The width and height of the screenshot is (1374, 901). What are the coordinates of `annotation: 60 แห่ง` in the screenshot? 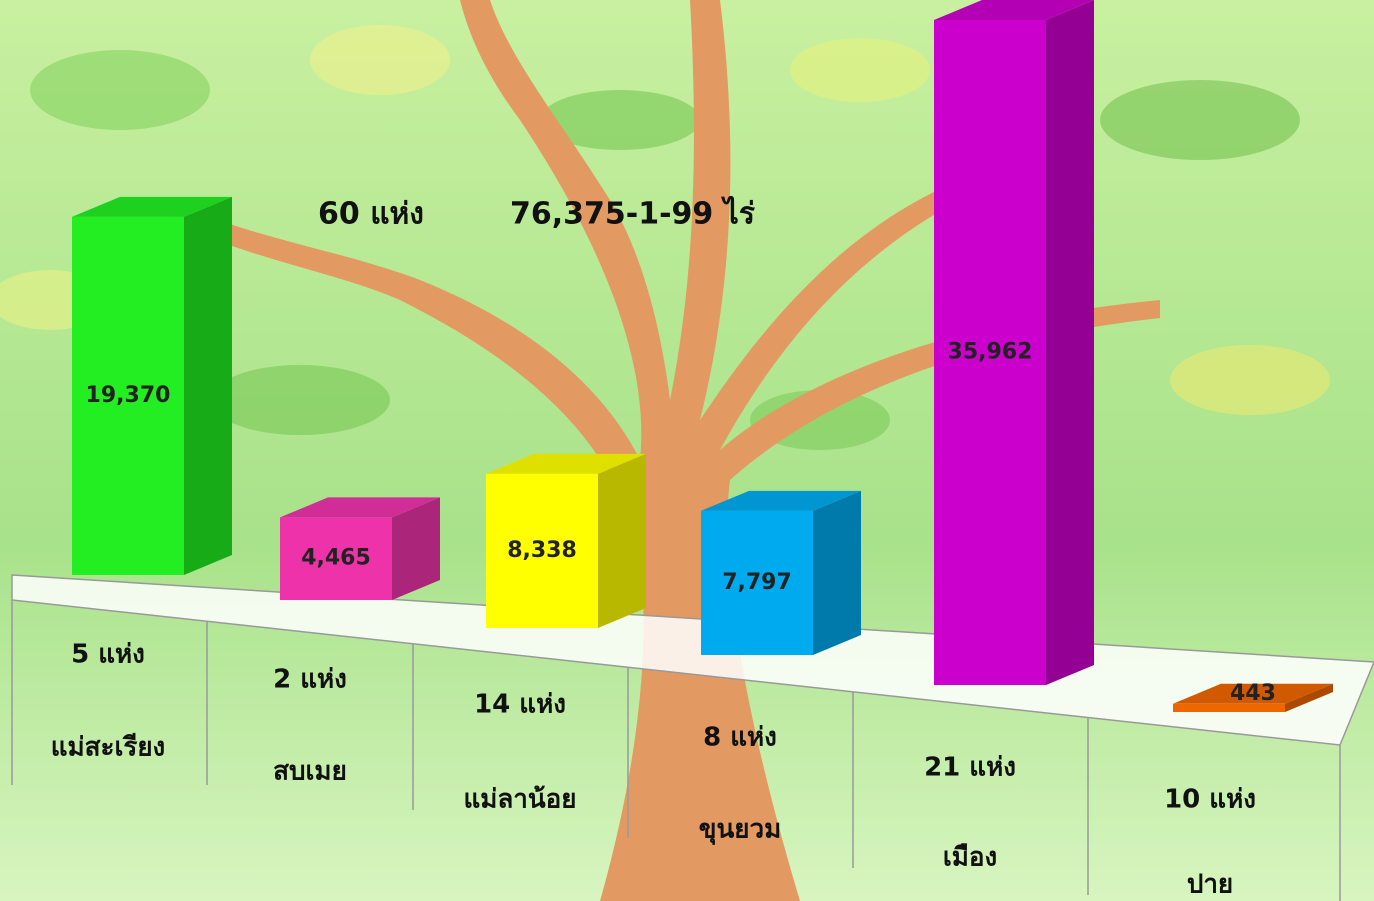 It's located at (371, 214).